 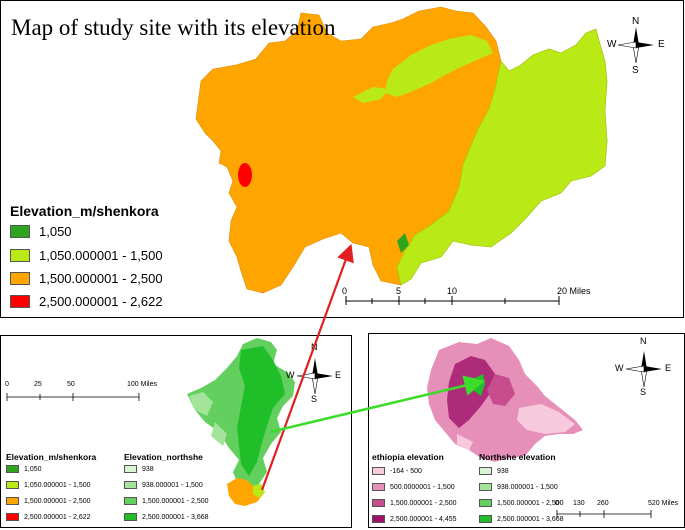 What do you see at coordinates (408, 457) in the screenshot?
I see `legend-ethiopia-title: ethiopia elevation` at bounding box center [408, 457].